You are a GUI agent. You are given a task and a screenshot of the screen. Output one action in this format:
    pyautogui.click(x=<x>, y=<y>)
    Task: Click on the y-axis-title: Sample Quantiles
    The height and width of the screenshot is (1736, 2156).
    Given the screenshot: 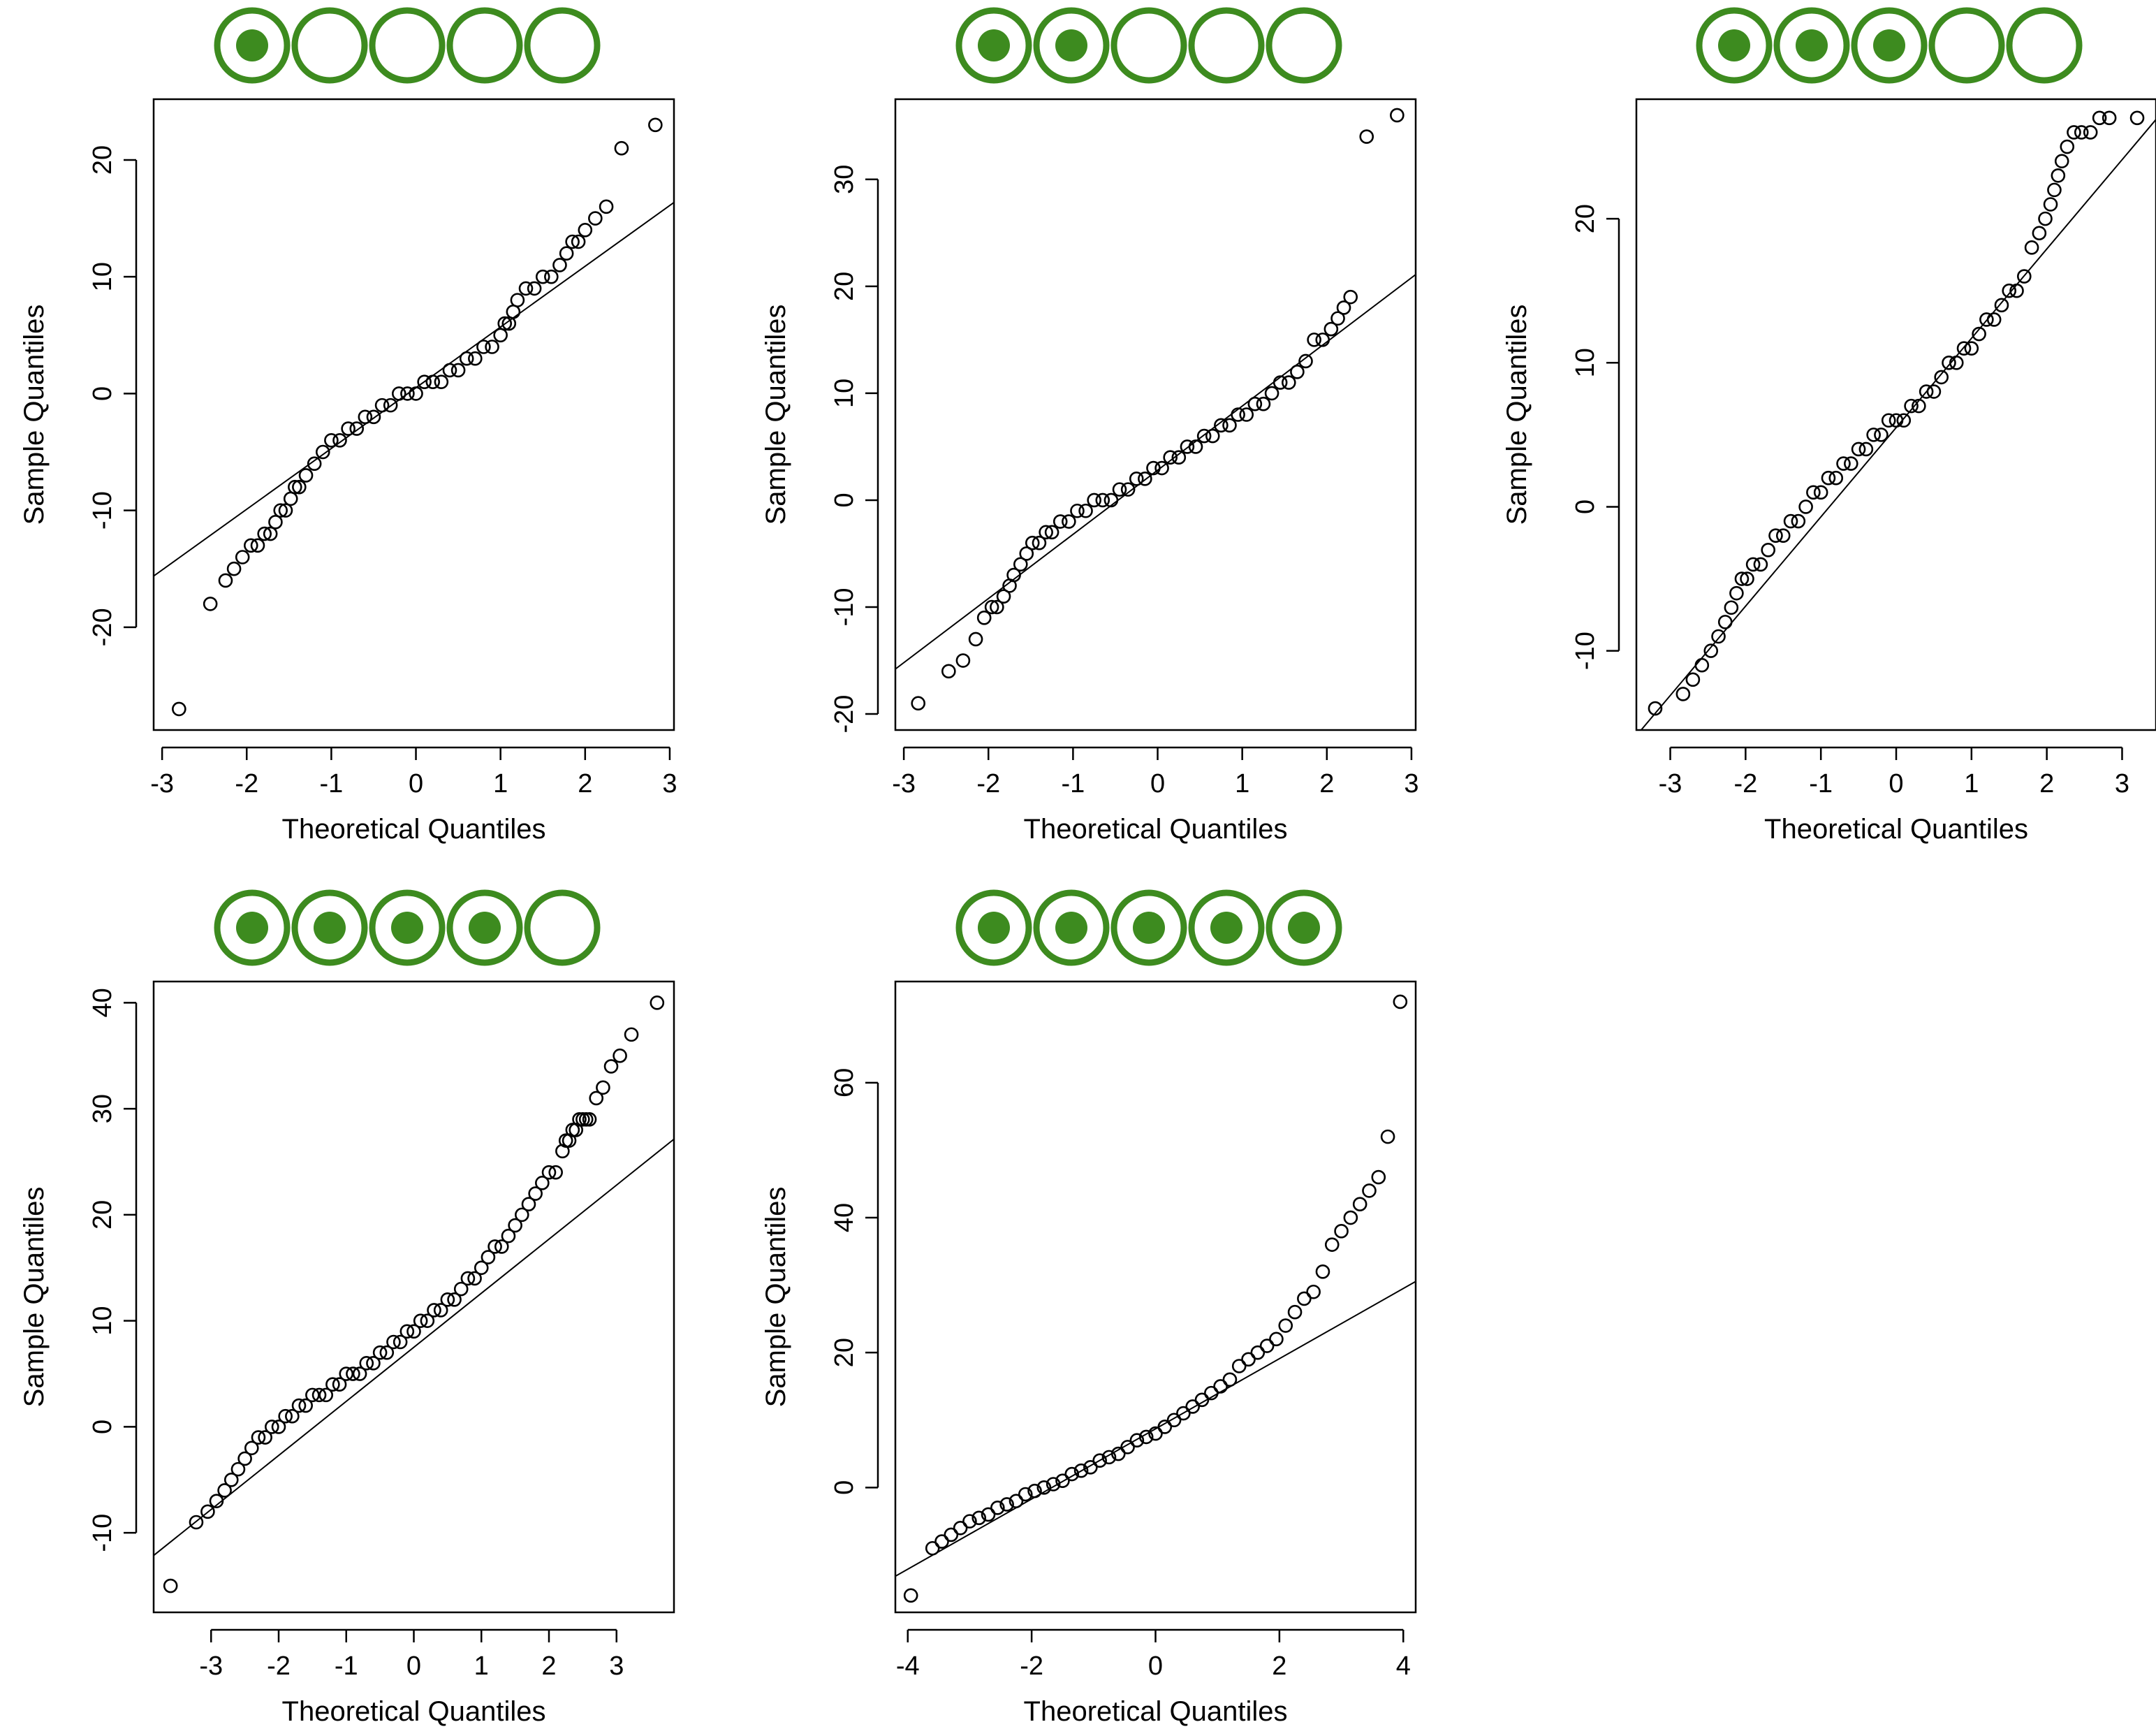 What is the action you would take?
    pyautogui.click(x=34, y=415)
    